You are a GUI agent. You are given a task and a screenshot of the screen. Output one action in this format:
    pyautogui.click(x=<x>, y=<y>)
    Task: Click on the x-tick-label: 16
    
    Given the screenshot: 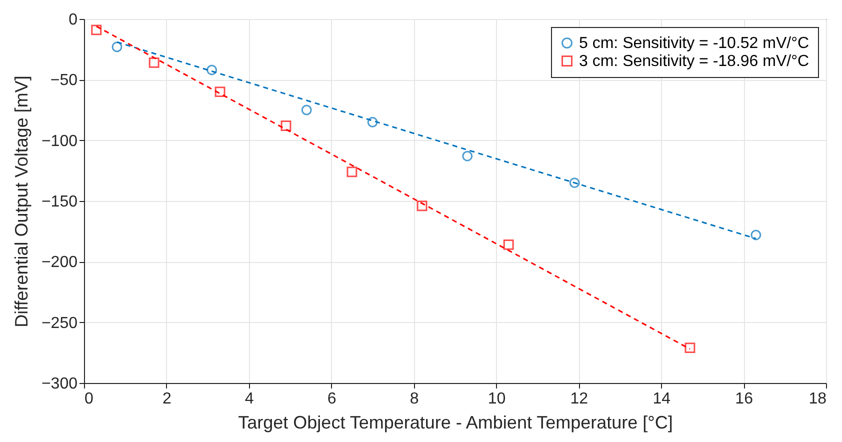 What is the action you would take?
    pyautogui.click(x=744, y=399)
    